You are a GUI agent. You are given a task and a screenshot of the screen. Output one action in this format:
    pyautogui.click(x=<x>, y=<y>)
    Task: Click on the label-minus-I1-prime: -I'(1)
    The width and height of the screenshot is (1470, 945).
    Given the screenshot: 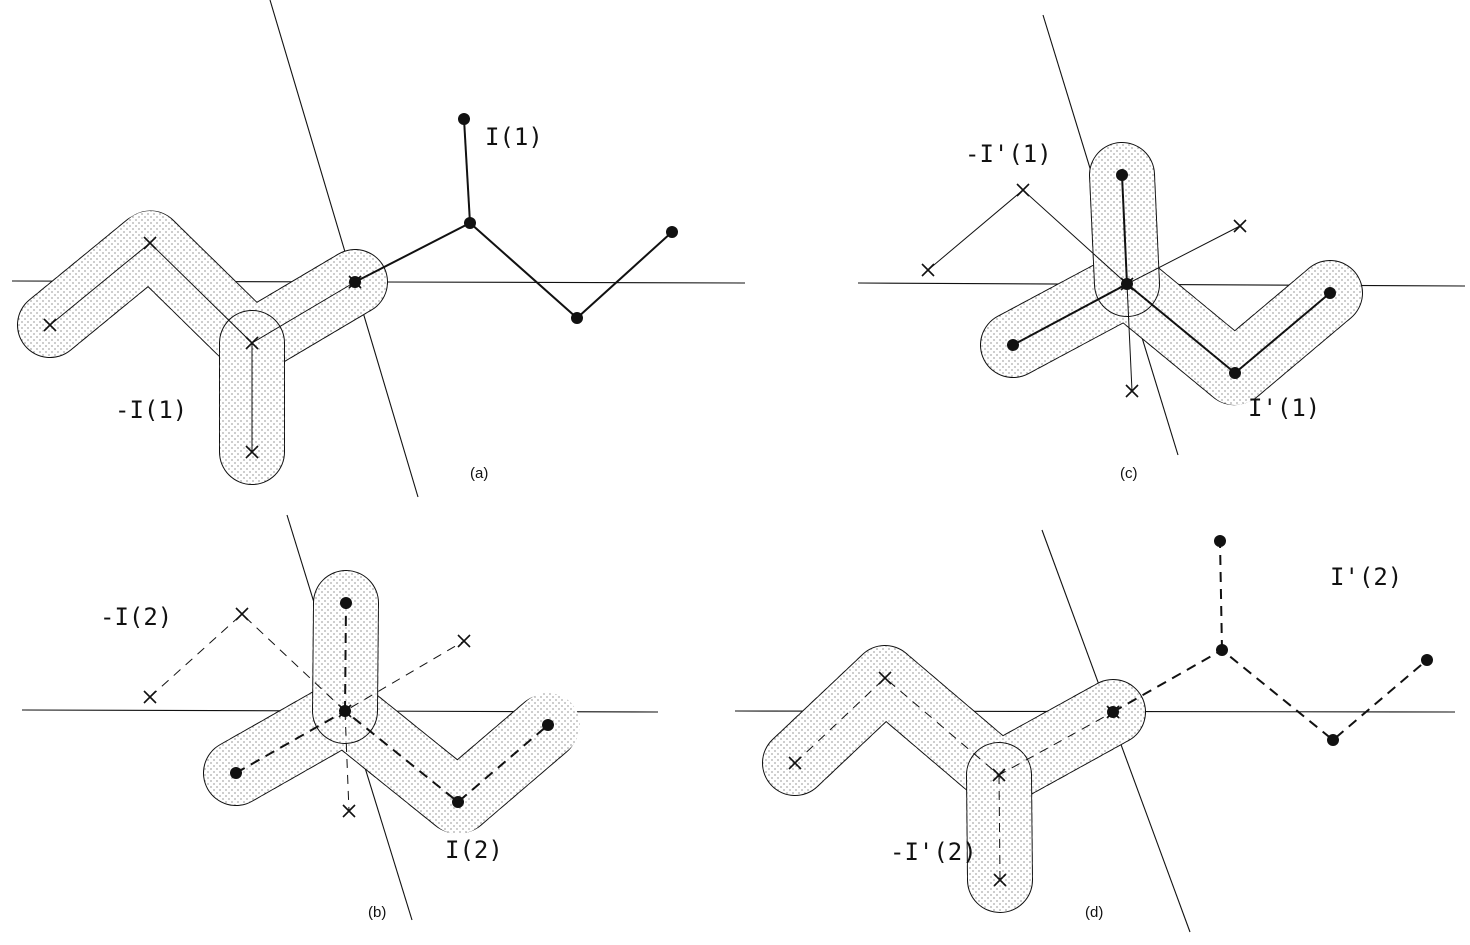 What is the action you would take?
    pyautogui.click(x=1008, y=154)
    